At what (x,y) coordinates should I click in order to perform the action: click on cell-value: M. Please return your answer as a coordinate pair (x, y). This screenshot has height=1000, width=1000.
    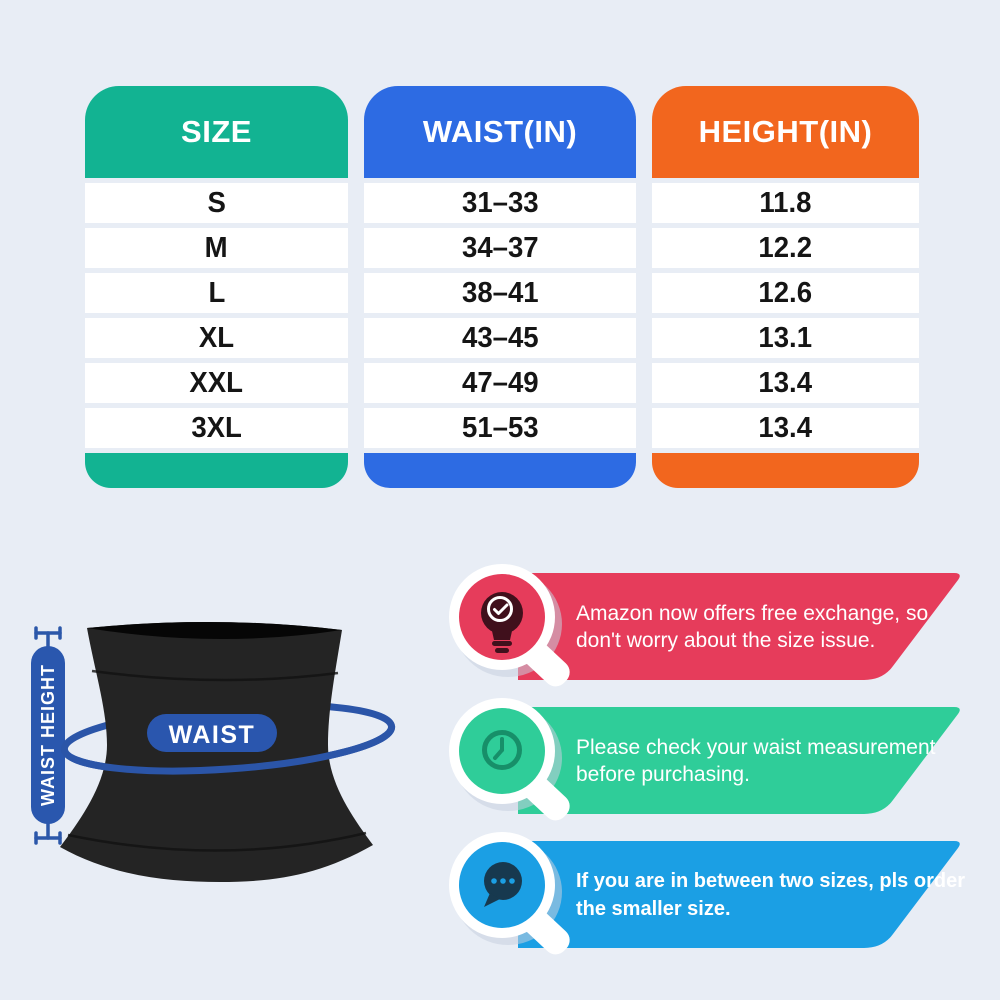
    Looking at the image, I should click on (216, 247).